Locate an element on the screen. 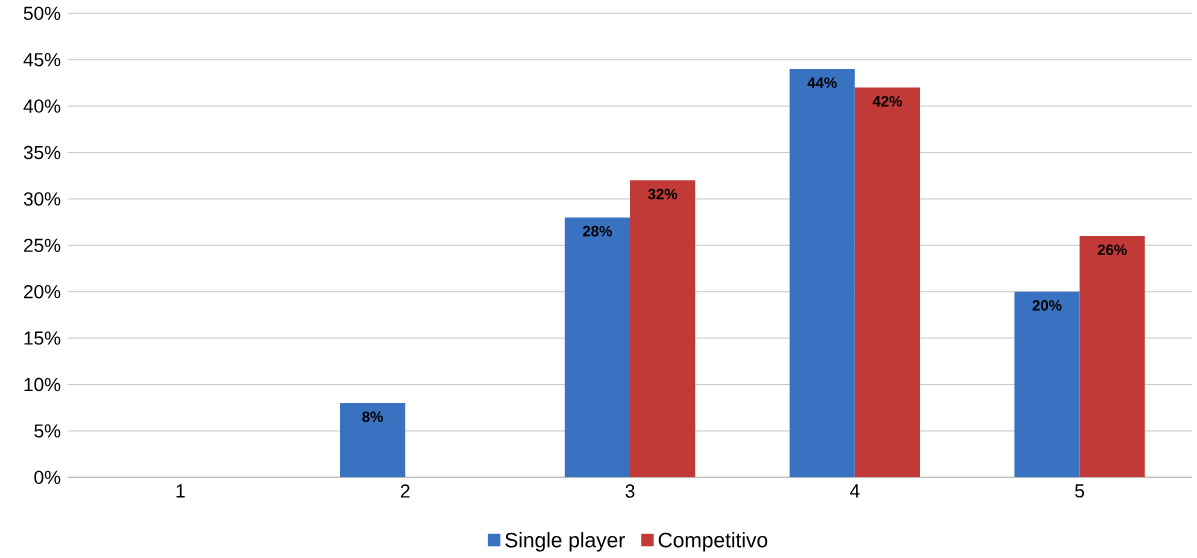  y-tick-label: 40% is located at coordinates (42, 106).